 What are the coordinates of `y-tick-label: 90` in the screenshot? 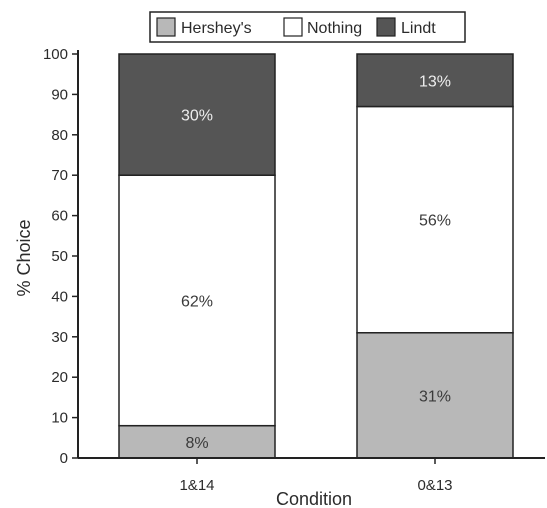 It's located at (59, 94).